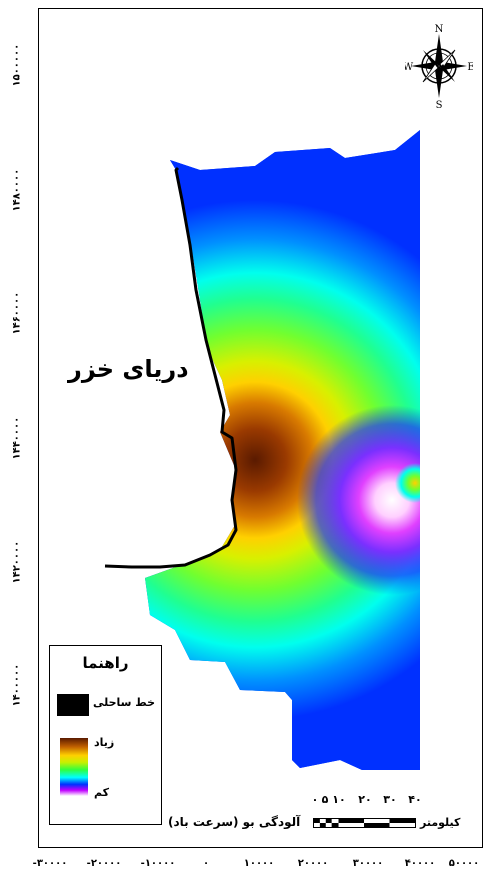 This screenshot has width=485, height=880. Describe the element at coordinates (105, 735) in the screenshot. I see `legend: راهنما خط ساحلی زیاد کم` at that location.